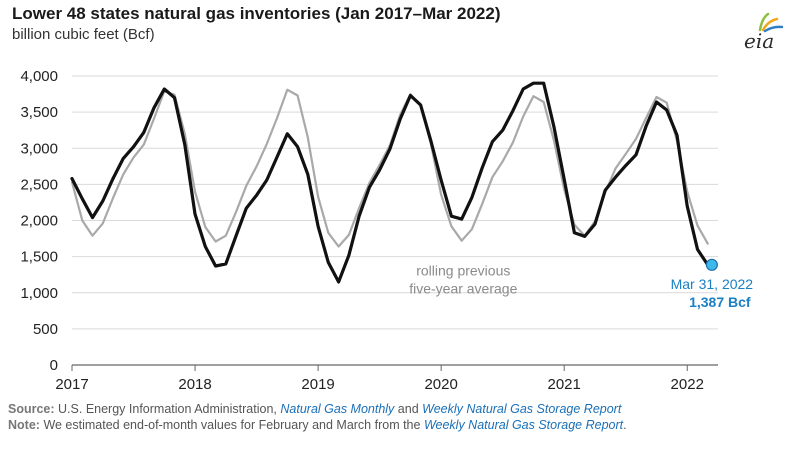 This screenshot has height=450, width=800. I want to click on source-text: U.S. Energy Information Administration,, so click(167, 409).